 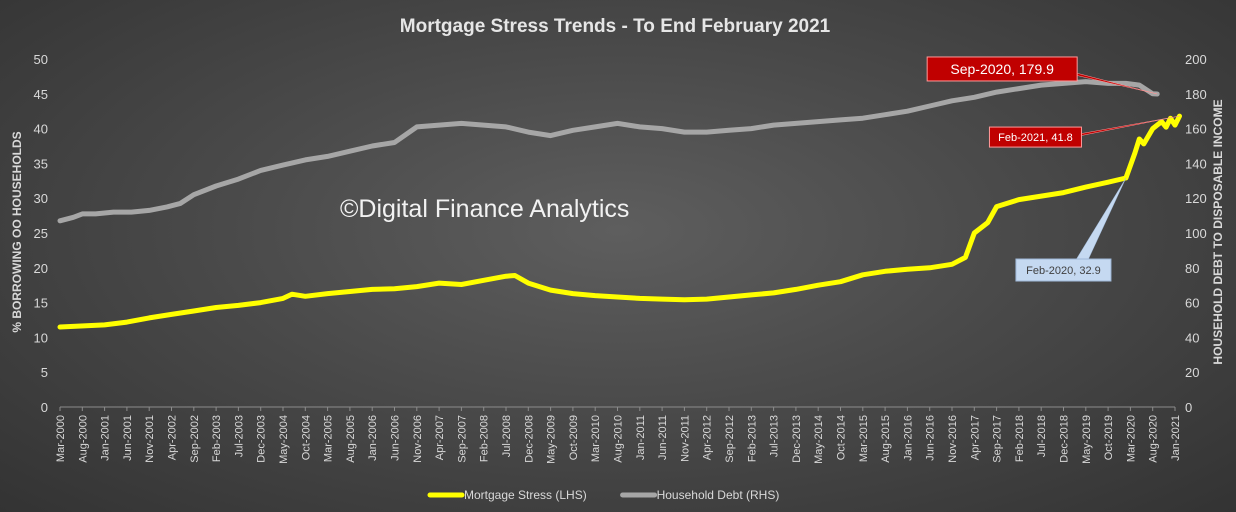 I want to click on x-tick-label: Jul-2008, so click(x=507, y=436).